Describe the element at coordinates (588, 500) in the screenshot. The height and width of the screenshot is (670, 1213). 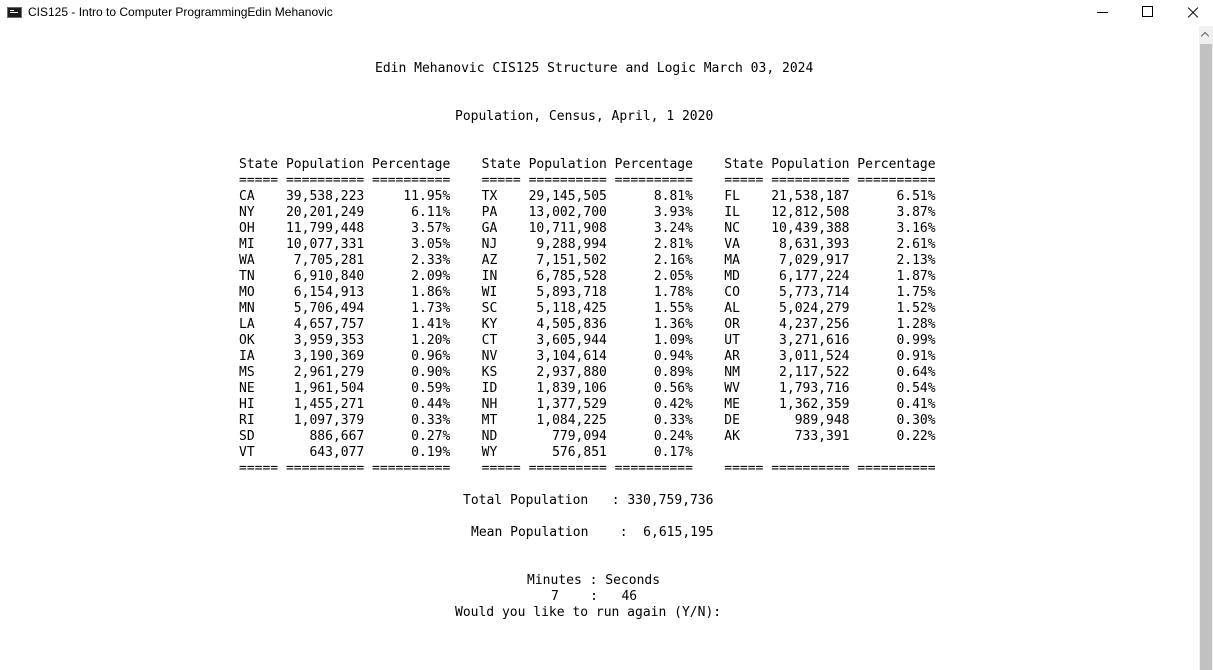
I see `total-population-line: Total Population : 330,759,736` at that location.